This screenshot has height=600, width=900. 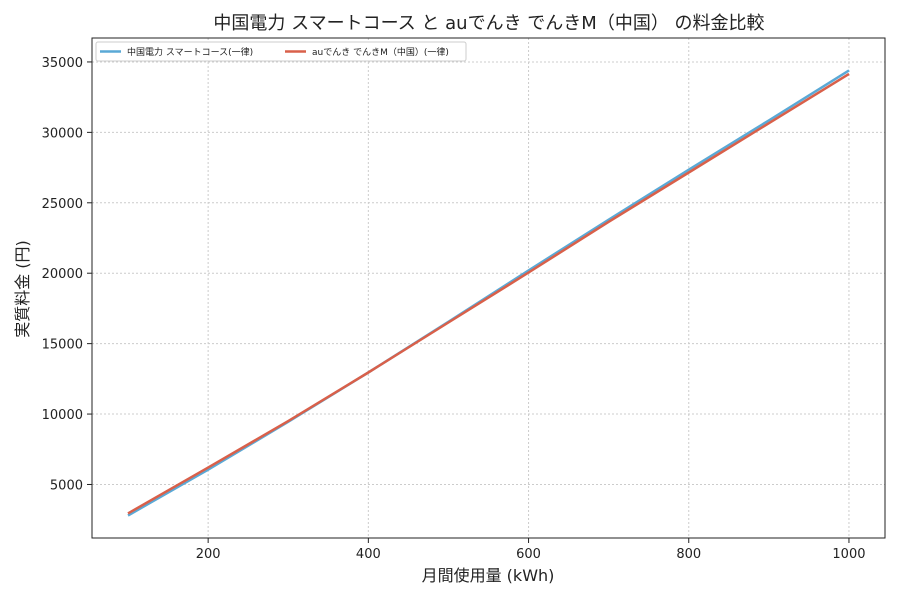 I want to click on chart-title: 中国電力 スマートコース と auでんき でんきM（中国） の料金比較, so click(x=488, y=23).